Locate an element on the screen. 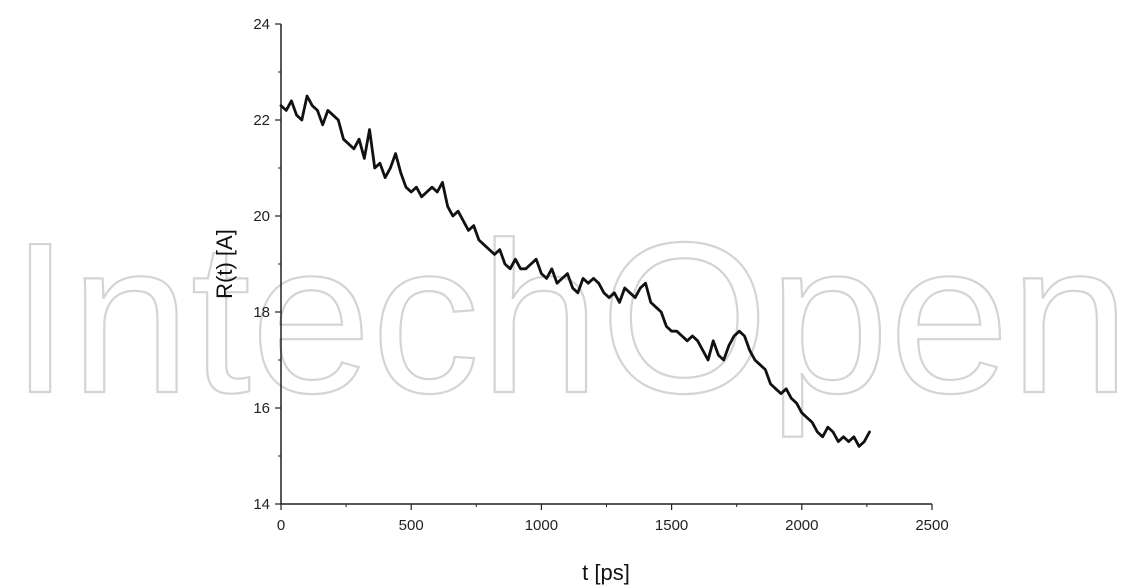 The width and height of the screenshot is (1141, 586). x-axis-title: t [ps] is located at coordinates (606, 572).